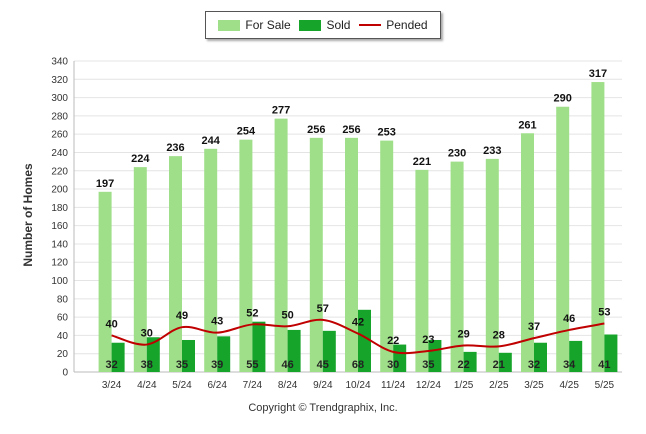  I want to click on pended-value-label: 43, so click(217, 322).